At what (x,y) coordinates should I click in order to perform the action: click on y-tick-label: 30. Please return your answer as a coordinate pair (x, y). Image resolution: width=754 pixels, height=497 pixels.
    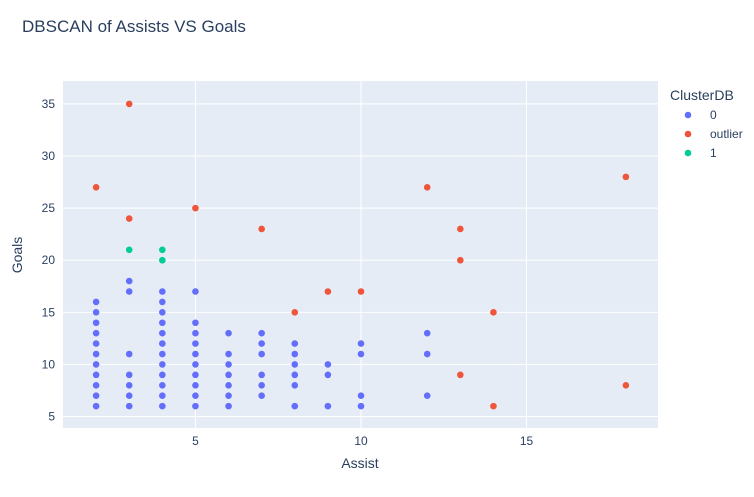
    Looking at the image, I should click on (49, 156).